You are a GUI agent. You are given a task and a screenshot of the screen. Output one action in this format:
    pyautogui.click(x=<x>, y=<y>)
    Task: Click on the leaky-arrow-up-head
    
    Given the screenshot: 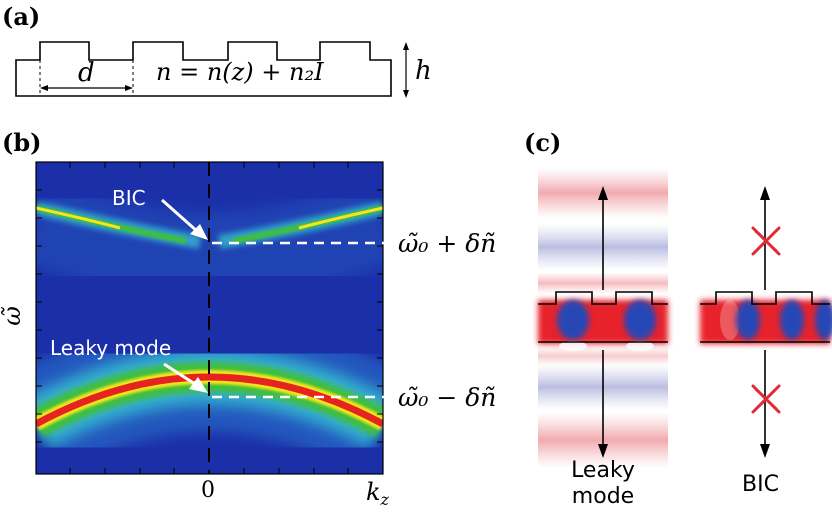 What is the action you would take?
    pyautogui.click(x=603, y=193)
    